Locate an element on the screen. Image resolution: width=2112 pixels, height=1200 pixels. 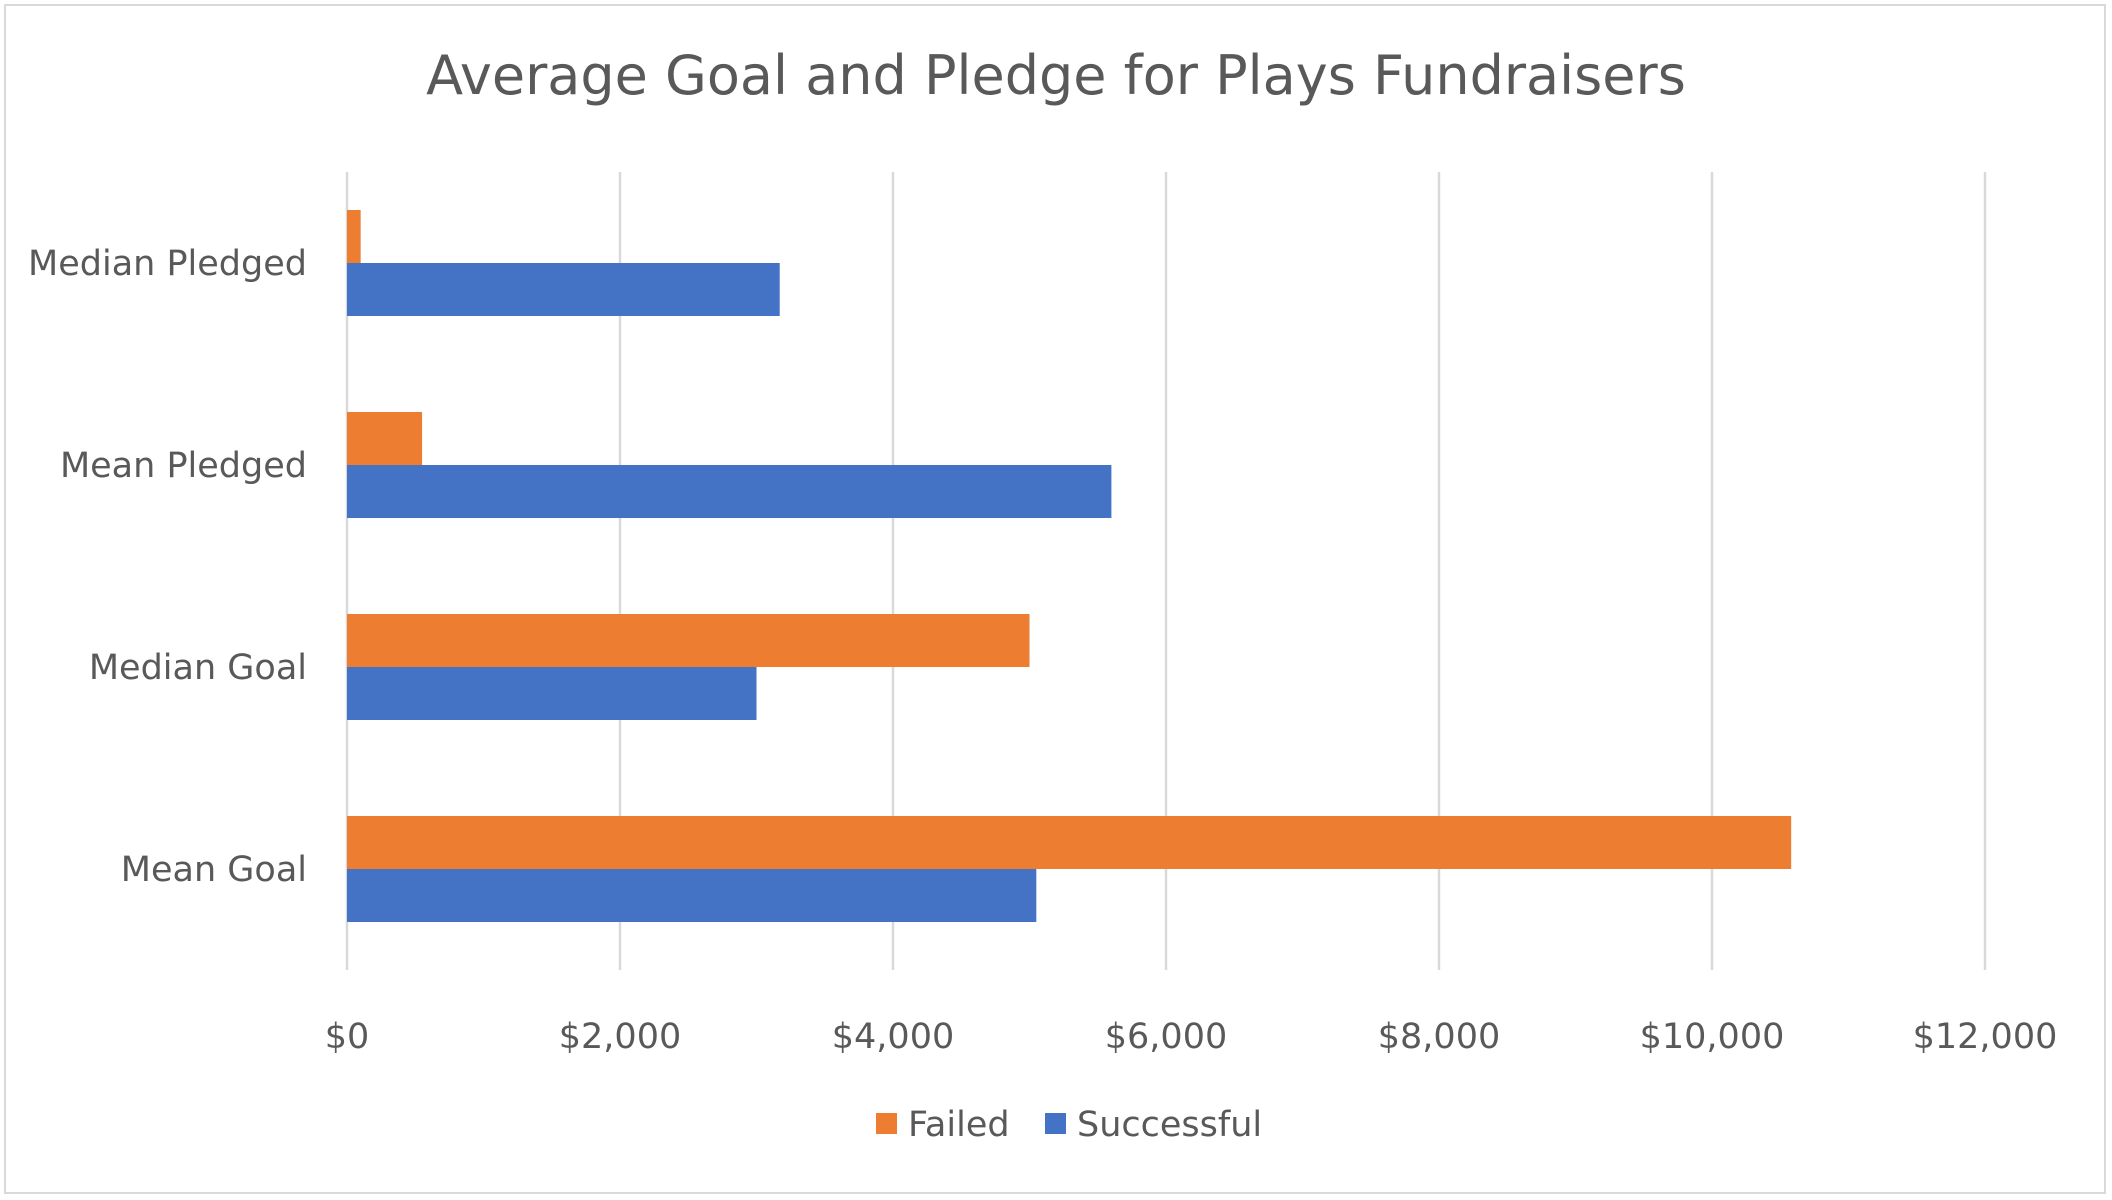
legend-label-successful: Successful is located at coordinates (1169, 1125).